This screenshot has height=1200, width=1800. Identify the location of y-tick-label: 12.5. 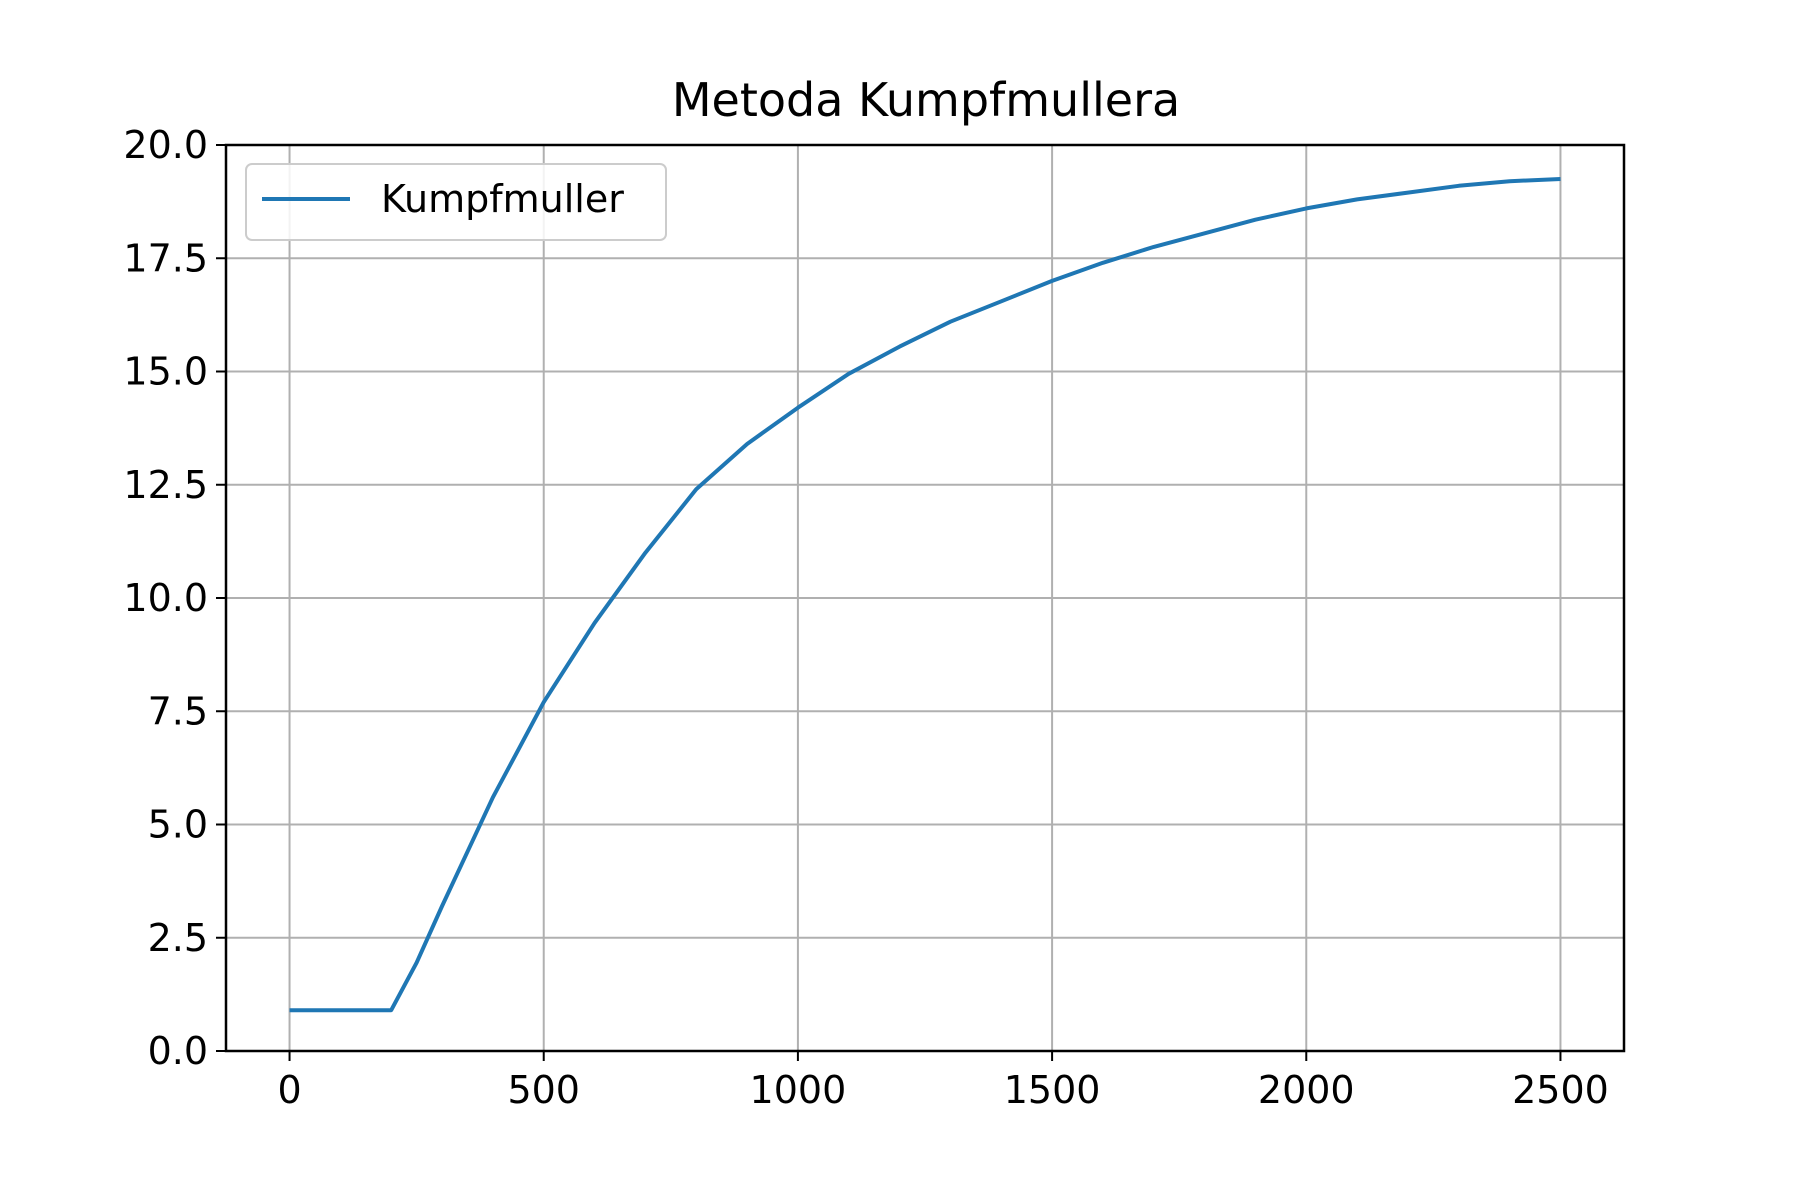
(165, 485).